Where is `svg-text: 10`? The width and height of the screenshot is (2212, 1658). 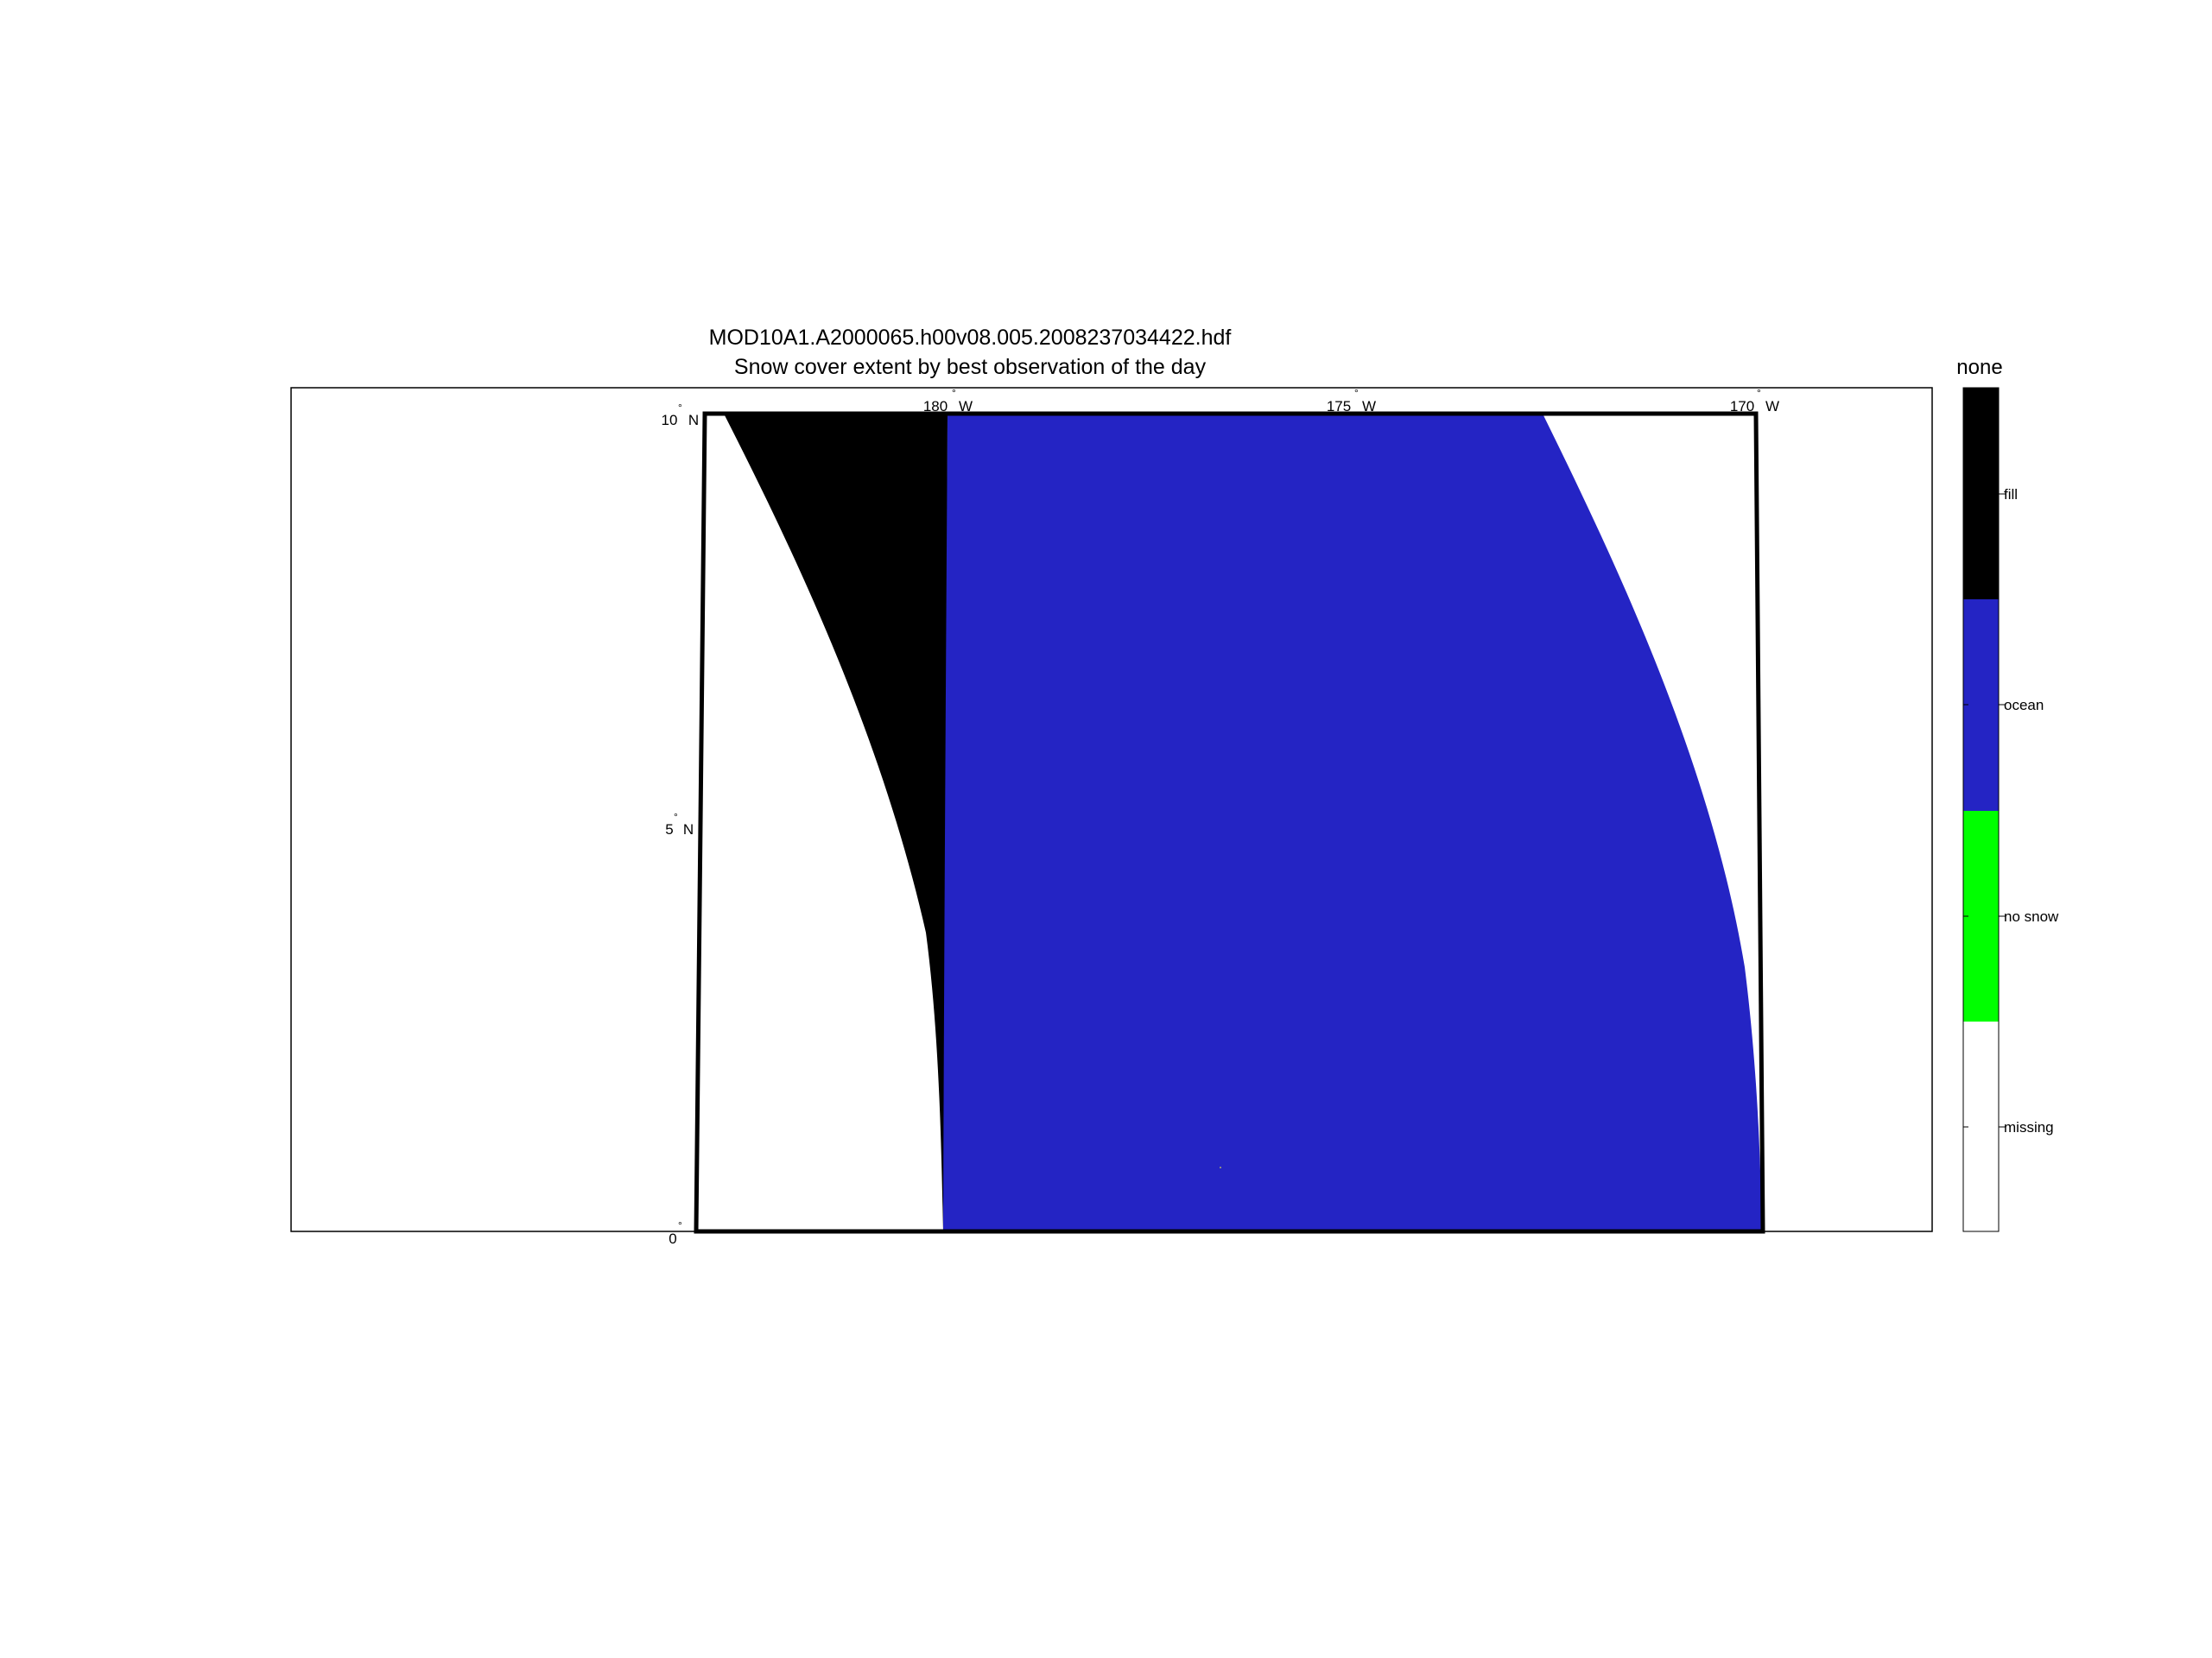 svg-text: 10 is located at coordinates (670, 420).